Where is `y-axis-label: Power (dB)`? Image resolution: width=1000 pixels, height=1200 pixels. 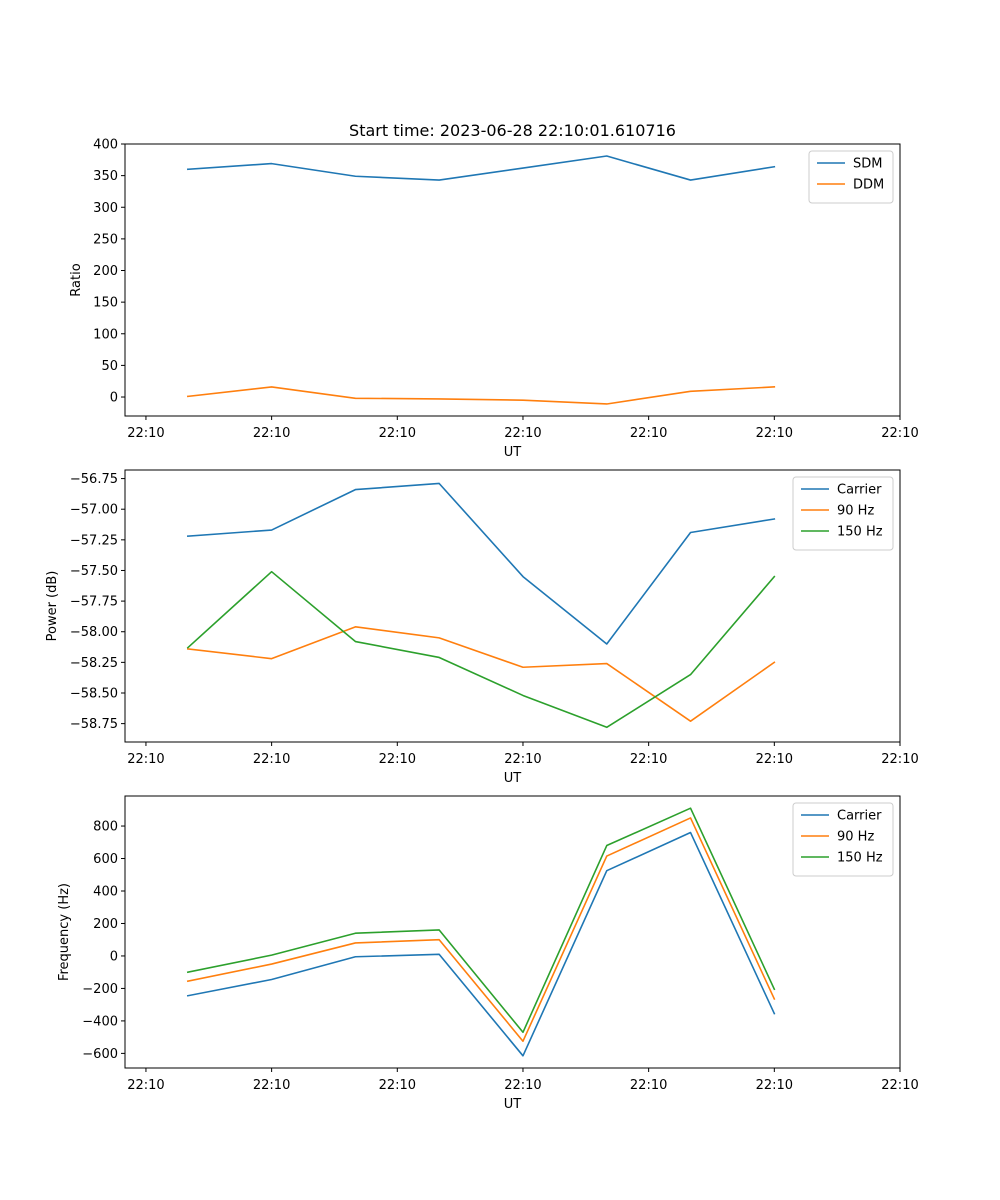
y-axis-label: Power (dB) is located at coordinates (52, 606).